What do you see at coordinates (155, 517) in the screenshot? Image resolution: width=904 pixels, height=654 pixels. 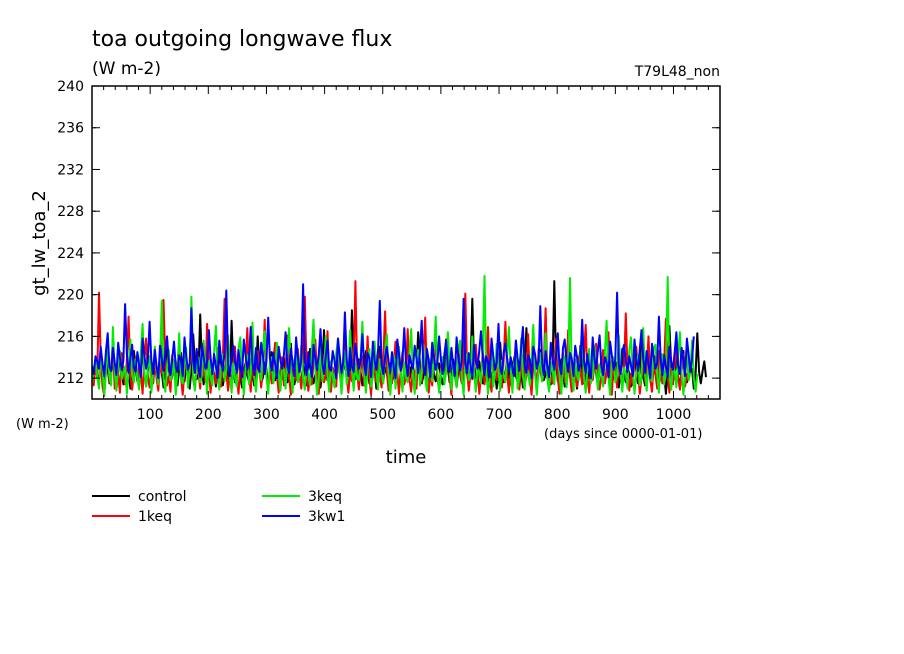 I see `legend-label-1keq: 1keq` at bounding box center [155, 517].